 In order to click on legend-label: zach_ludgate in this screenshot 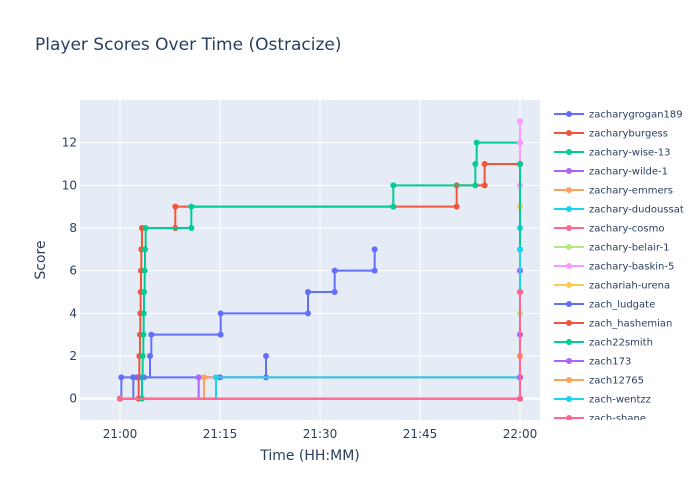, I will do `click(622, 305)`.